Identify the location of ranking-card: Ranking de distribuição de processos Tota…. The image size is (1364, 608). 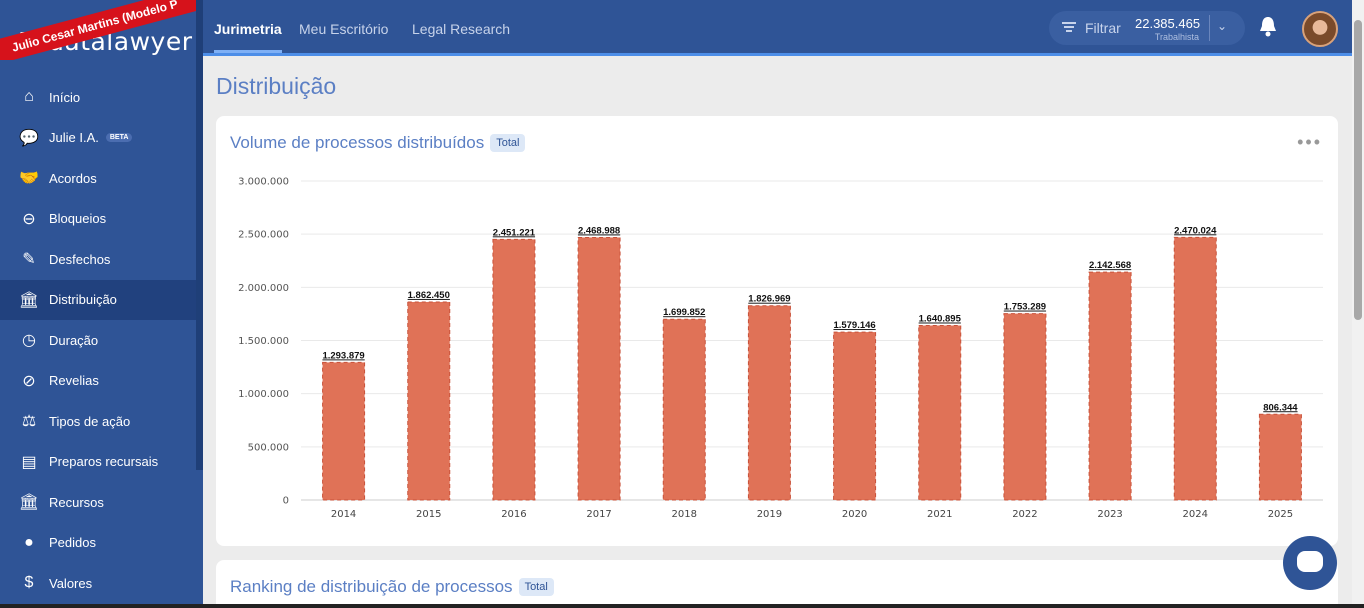
(777, 584).